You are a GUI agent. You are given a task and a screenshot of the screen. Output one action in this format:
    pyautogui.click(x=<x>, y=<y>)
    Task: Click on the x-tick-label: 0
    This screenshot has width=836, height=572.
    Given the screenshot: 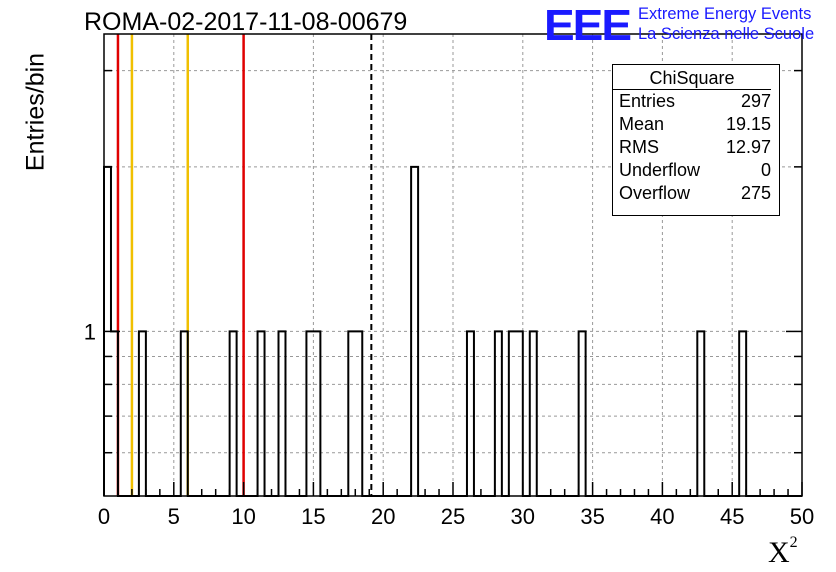 What is the action you would take?
    pyautogui.click(x=104, y=516)
    